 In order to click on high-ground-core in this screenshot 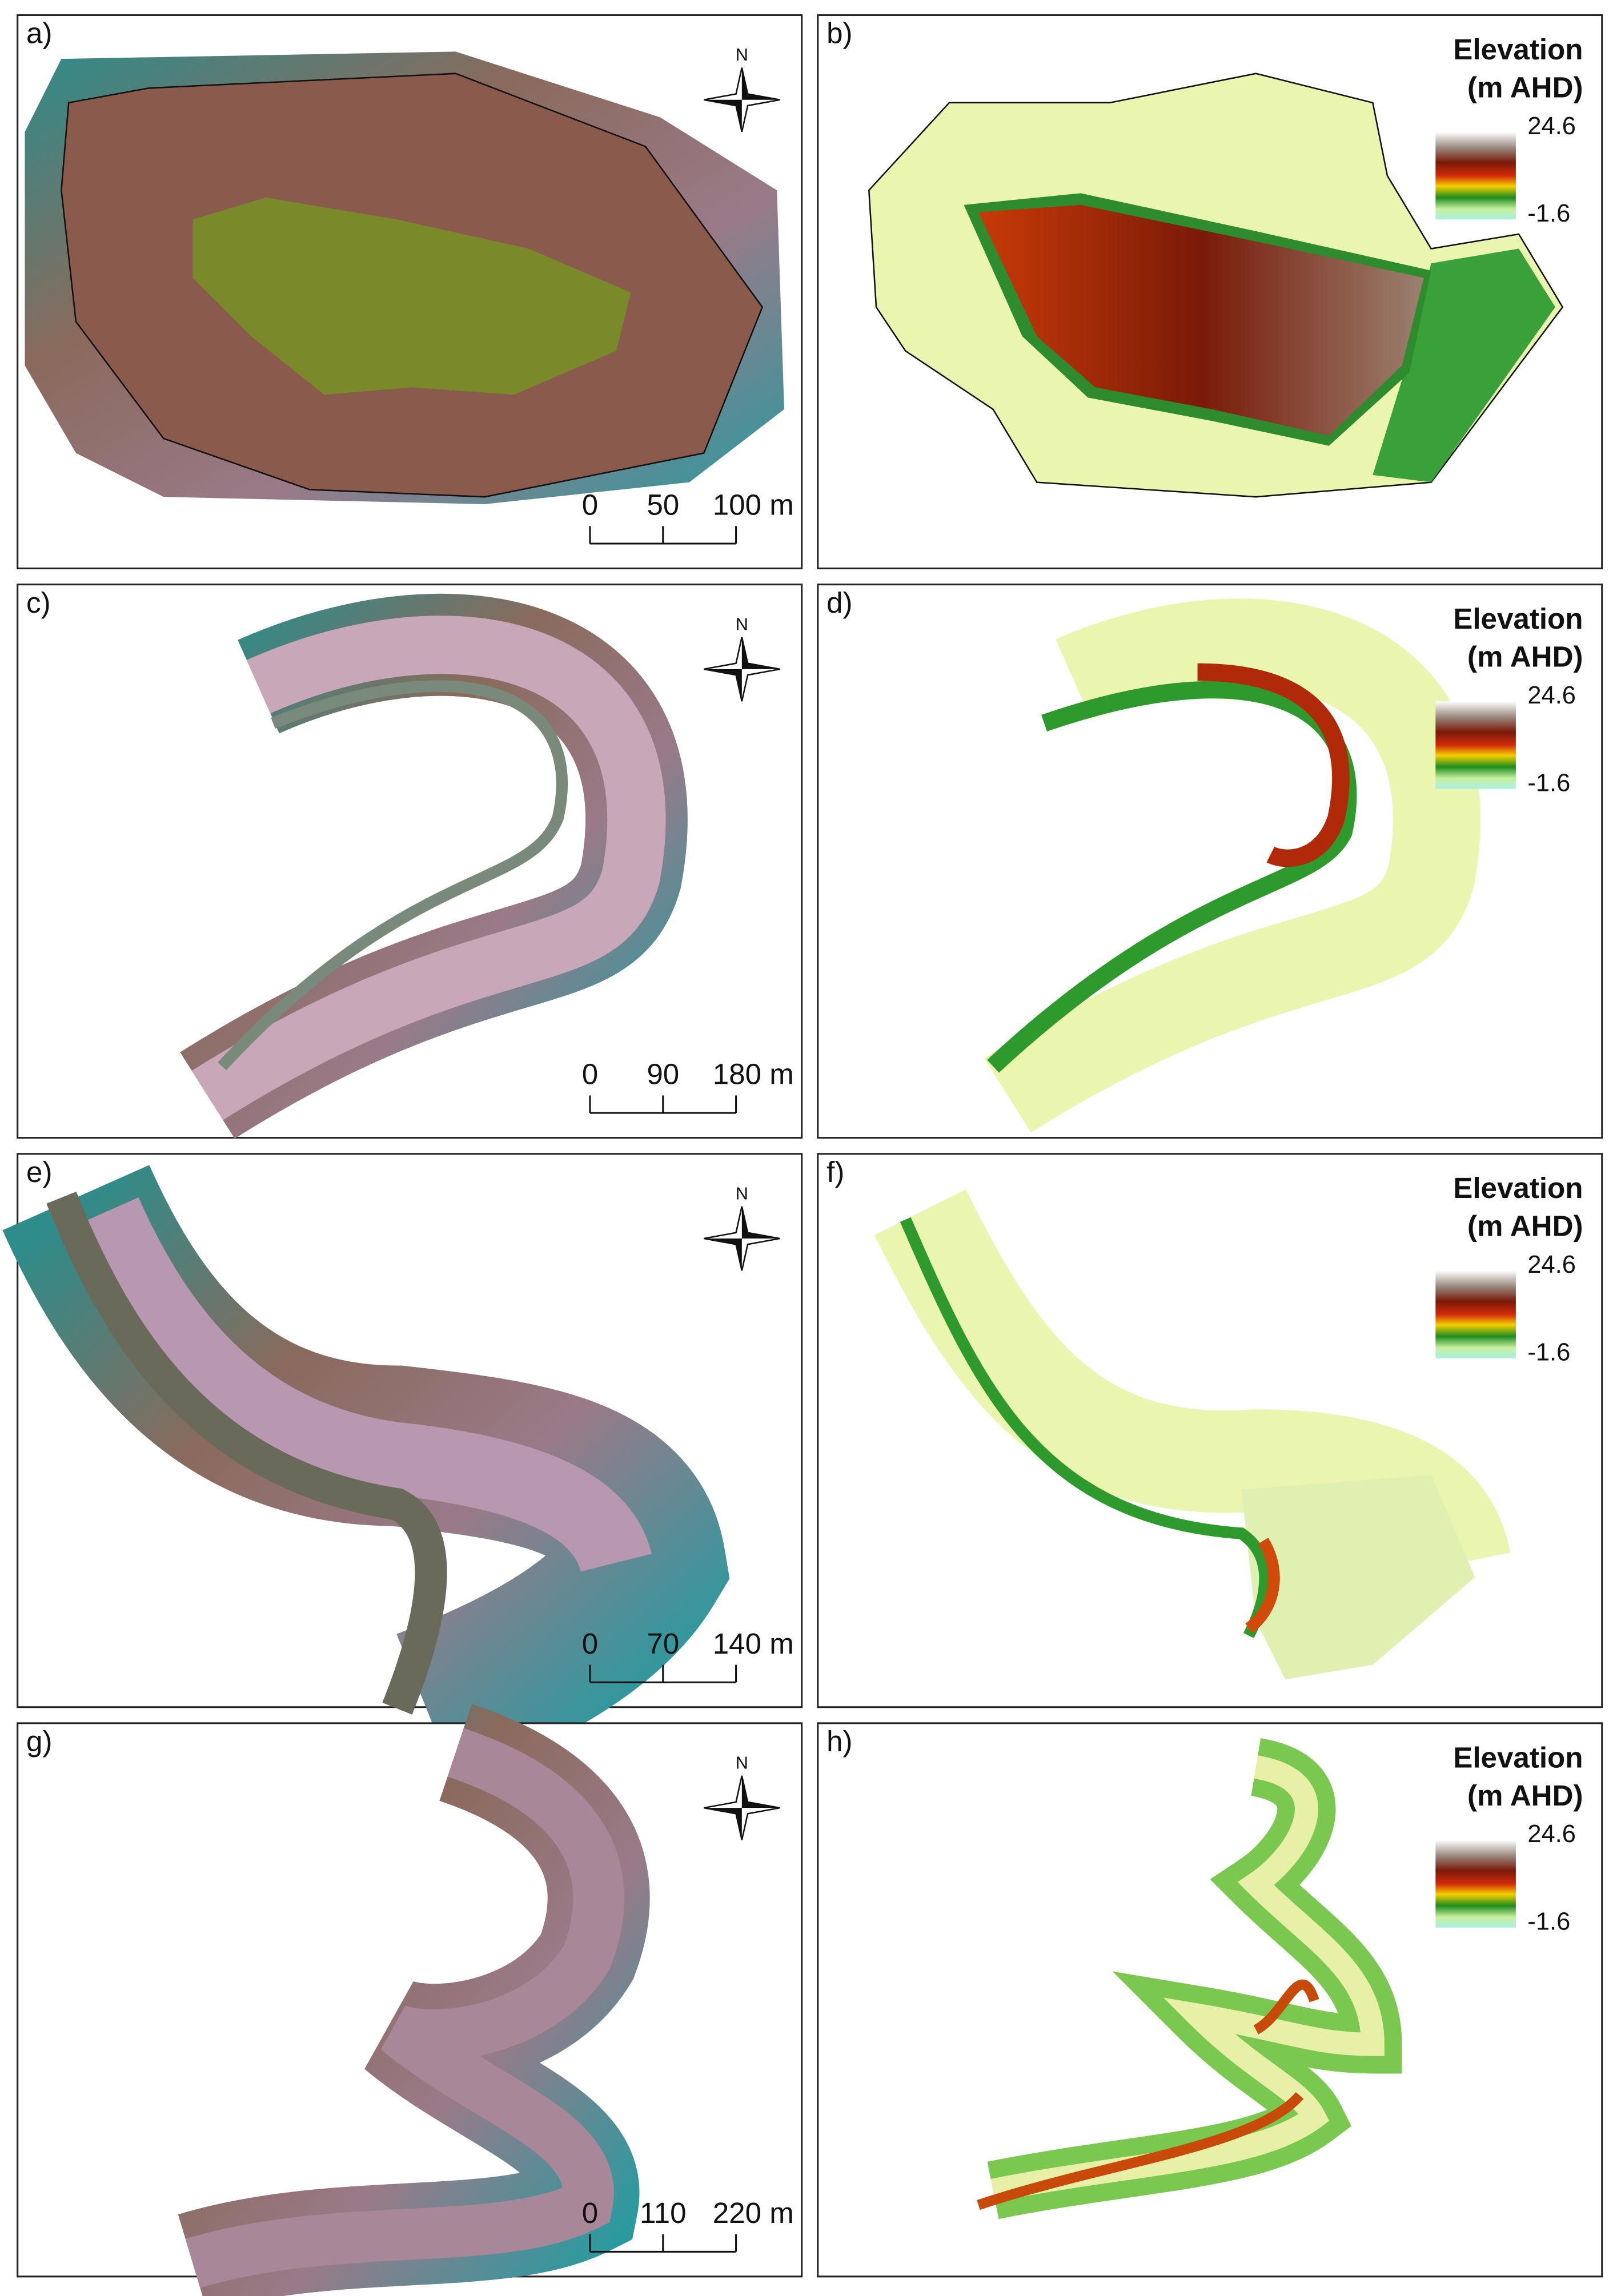, I will do `click(1201, 320)`.